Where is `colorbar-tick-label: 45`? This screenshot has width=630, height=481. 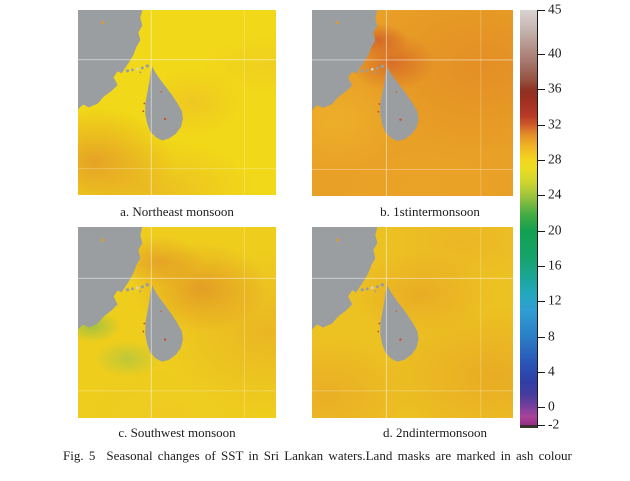
colorbar-tick-label: 45 is located at coordinates (555, 9).